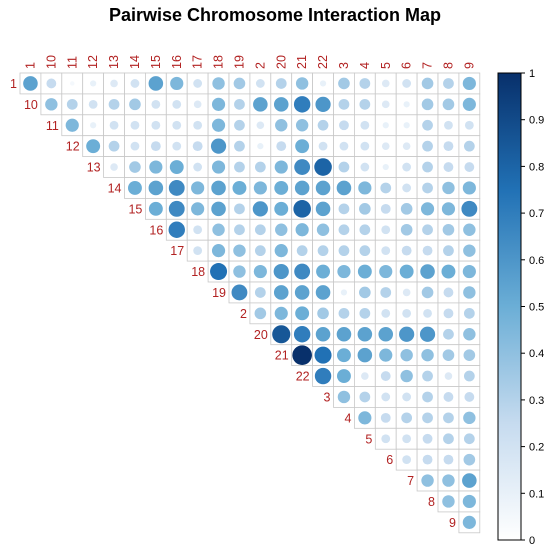 This screenshot has width=550, height=550. What do you see at coordinates (302, 62) in the screenshot?
I see `column-label: 21` at bounding box center [302, 62].